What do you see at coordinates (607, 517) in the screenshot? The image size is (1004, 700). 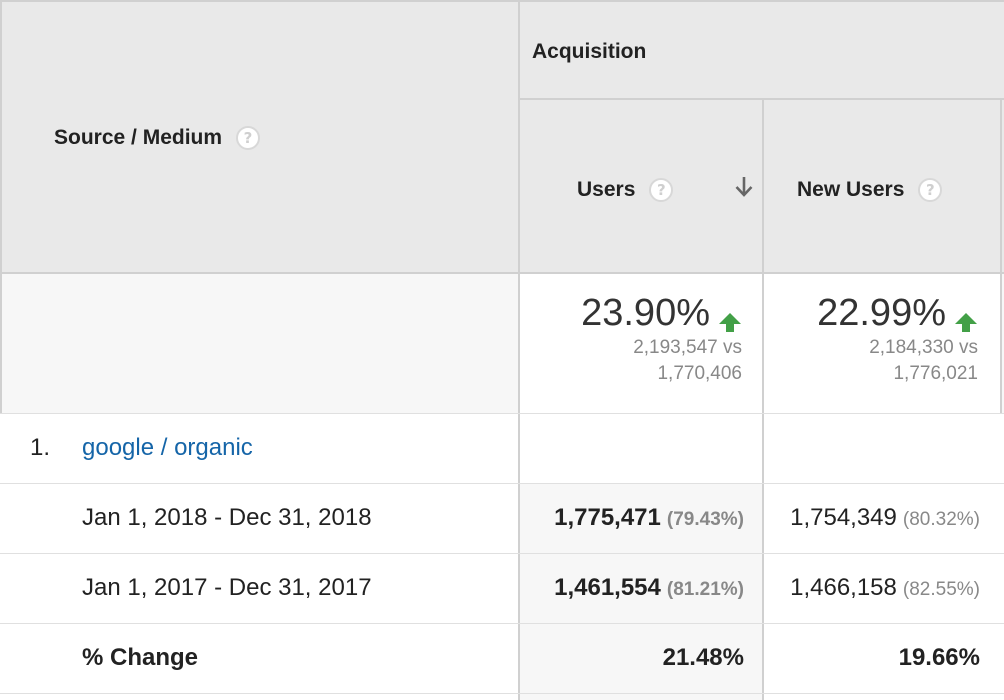 I see `period-users-value: 1,775,471` at bounding box center [607, 517].